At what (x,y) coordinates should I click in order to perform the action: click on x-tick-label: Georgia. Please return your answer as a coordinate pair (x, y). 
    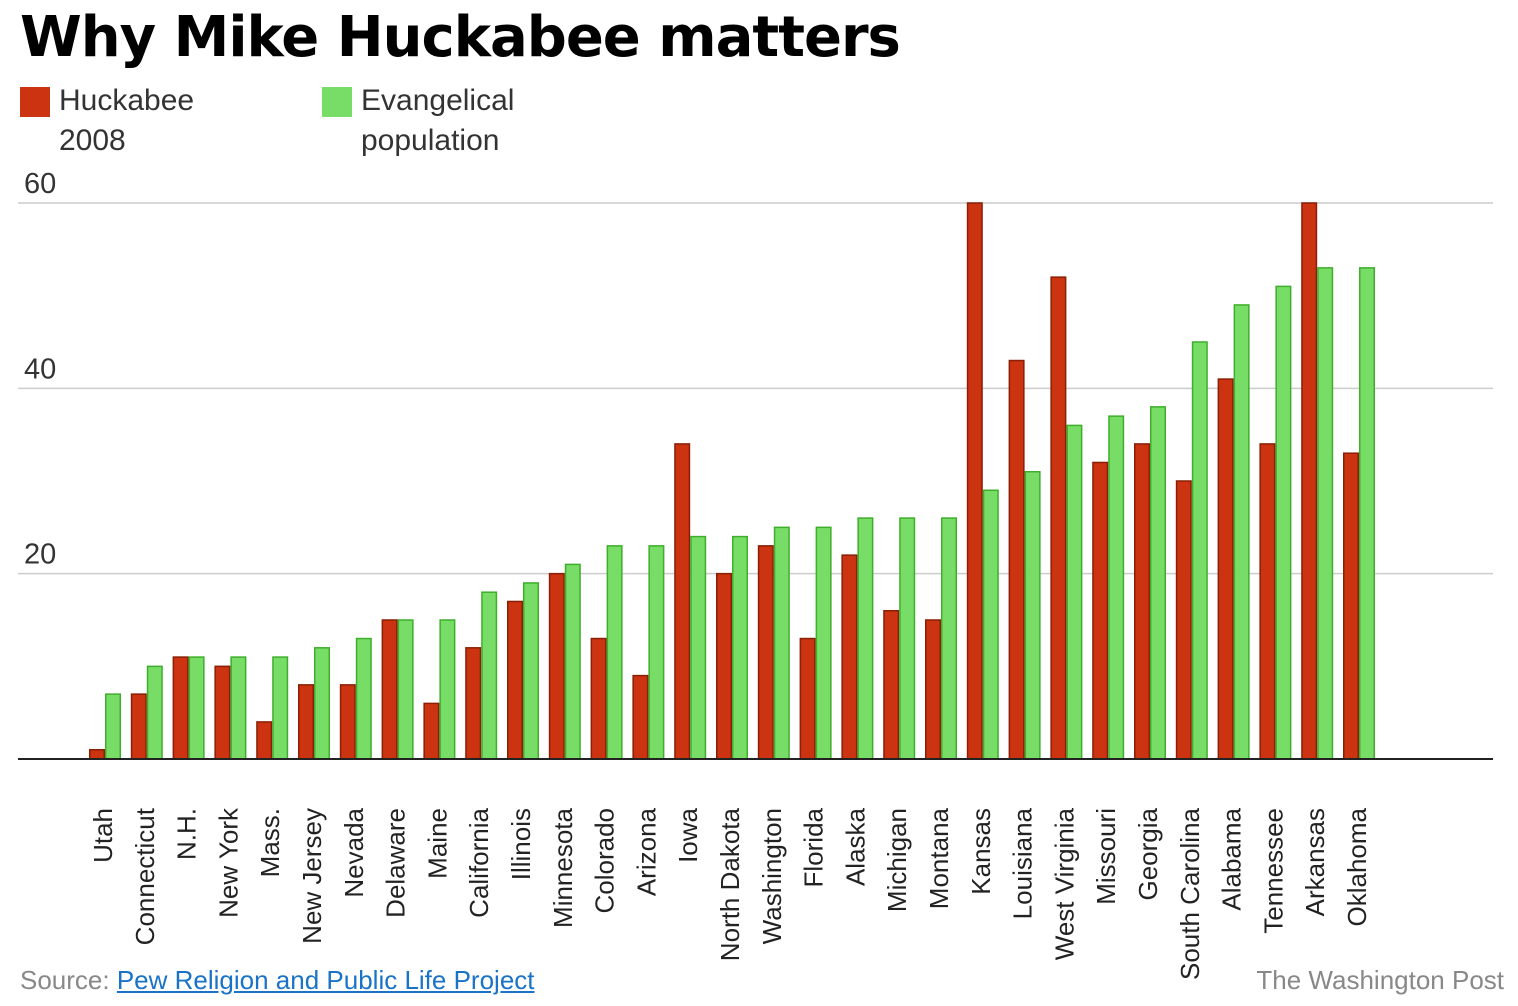
    Looking at the image, I should click on (1148, 853).